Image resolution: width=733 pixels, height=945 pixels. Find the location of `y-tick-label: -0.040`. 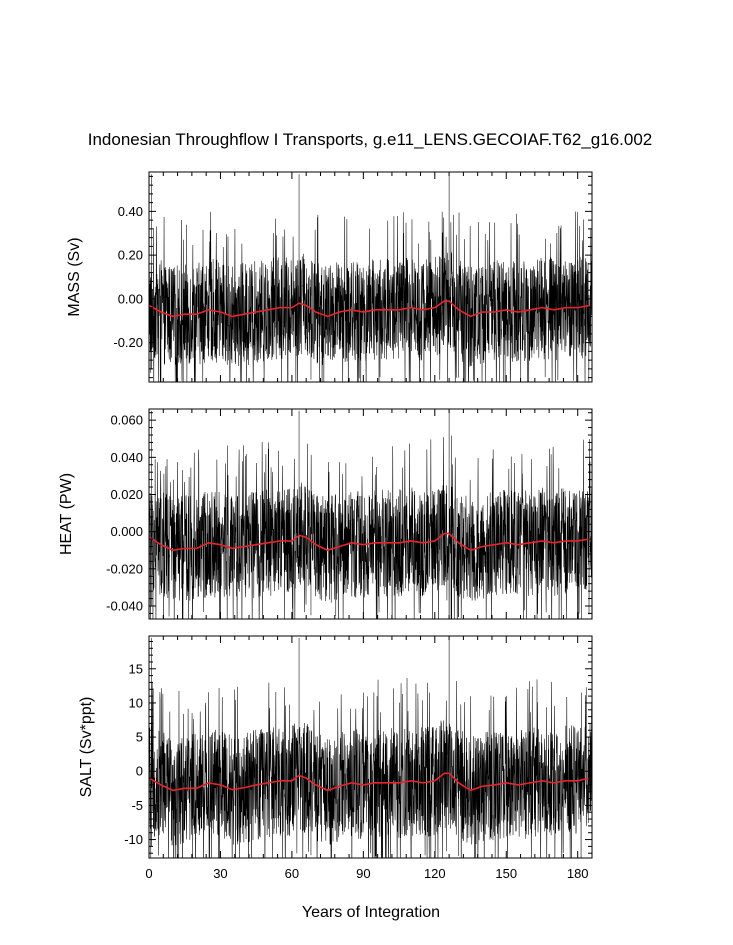

y-tick-label: -0.040 is located at coordinates (124, 605).